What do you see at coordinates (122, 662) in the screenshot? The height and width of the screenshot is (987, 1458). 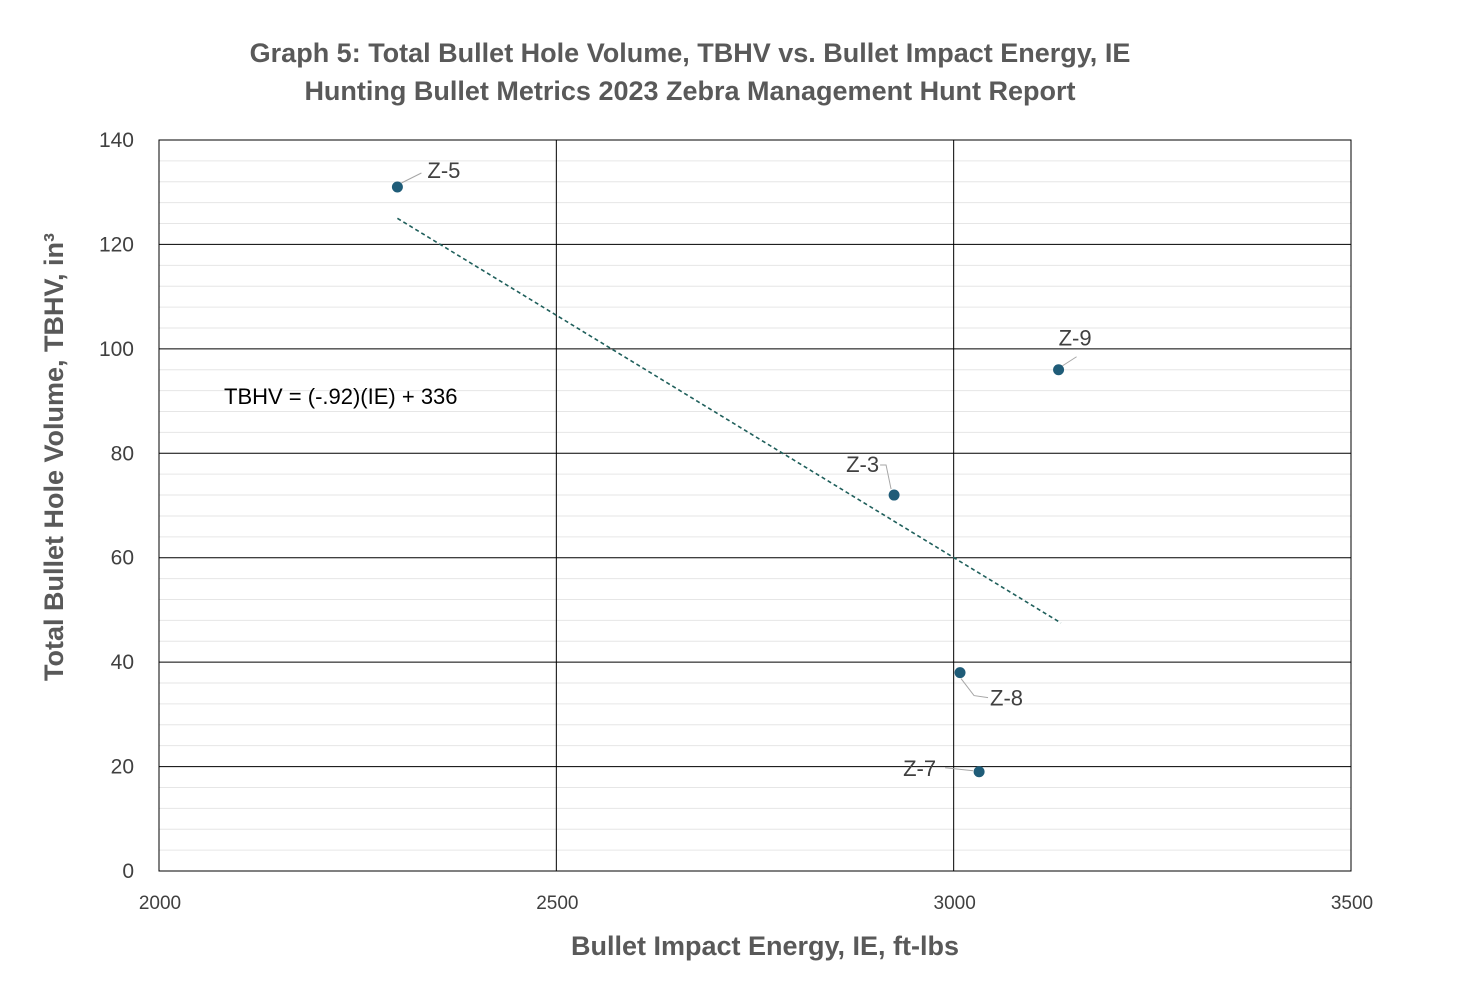 I see `y-tick-label: 40` at bounding box center [122, 662].